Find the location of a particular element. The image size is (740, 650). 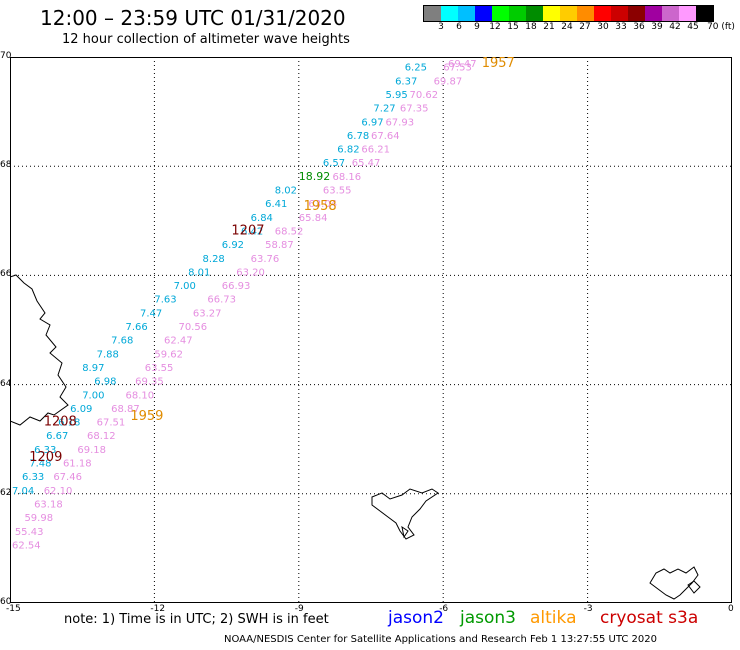

swh-value-label: 68.12 is located at coordinates (101, 436).